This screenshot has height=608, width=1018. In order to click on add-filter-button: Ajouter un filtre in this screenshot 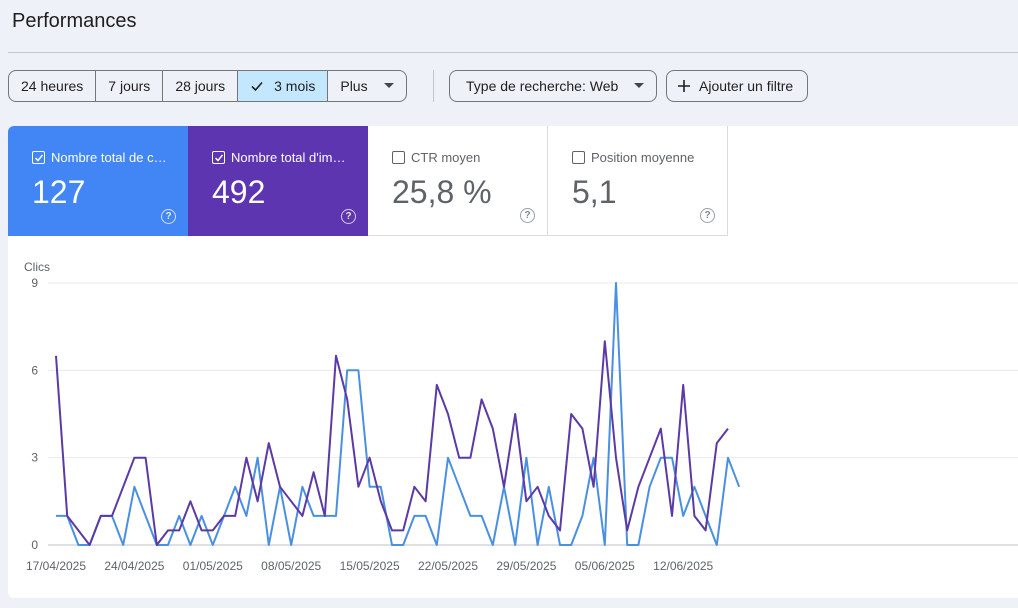, I will do `click(737, 86)`.